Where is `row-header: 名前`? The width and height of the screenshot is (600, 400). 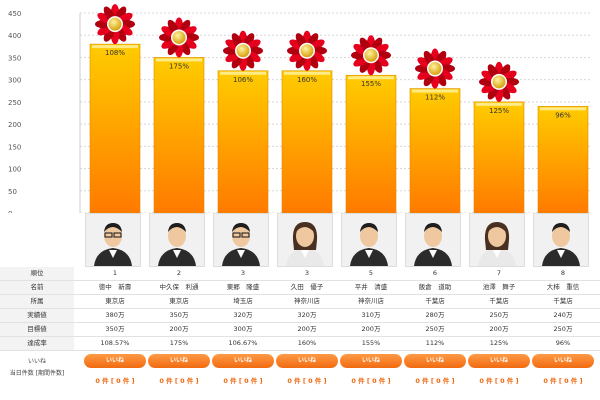
row-header: 名前 is located at coordinates (37, 287).